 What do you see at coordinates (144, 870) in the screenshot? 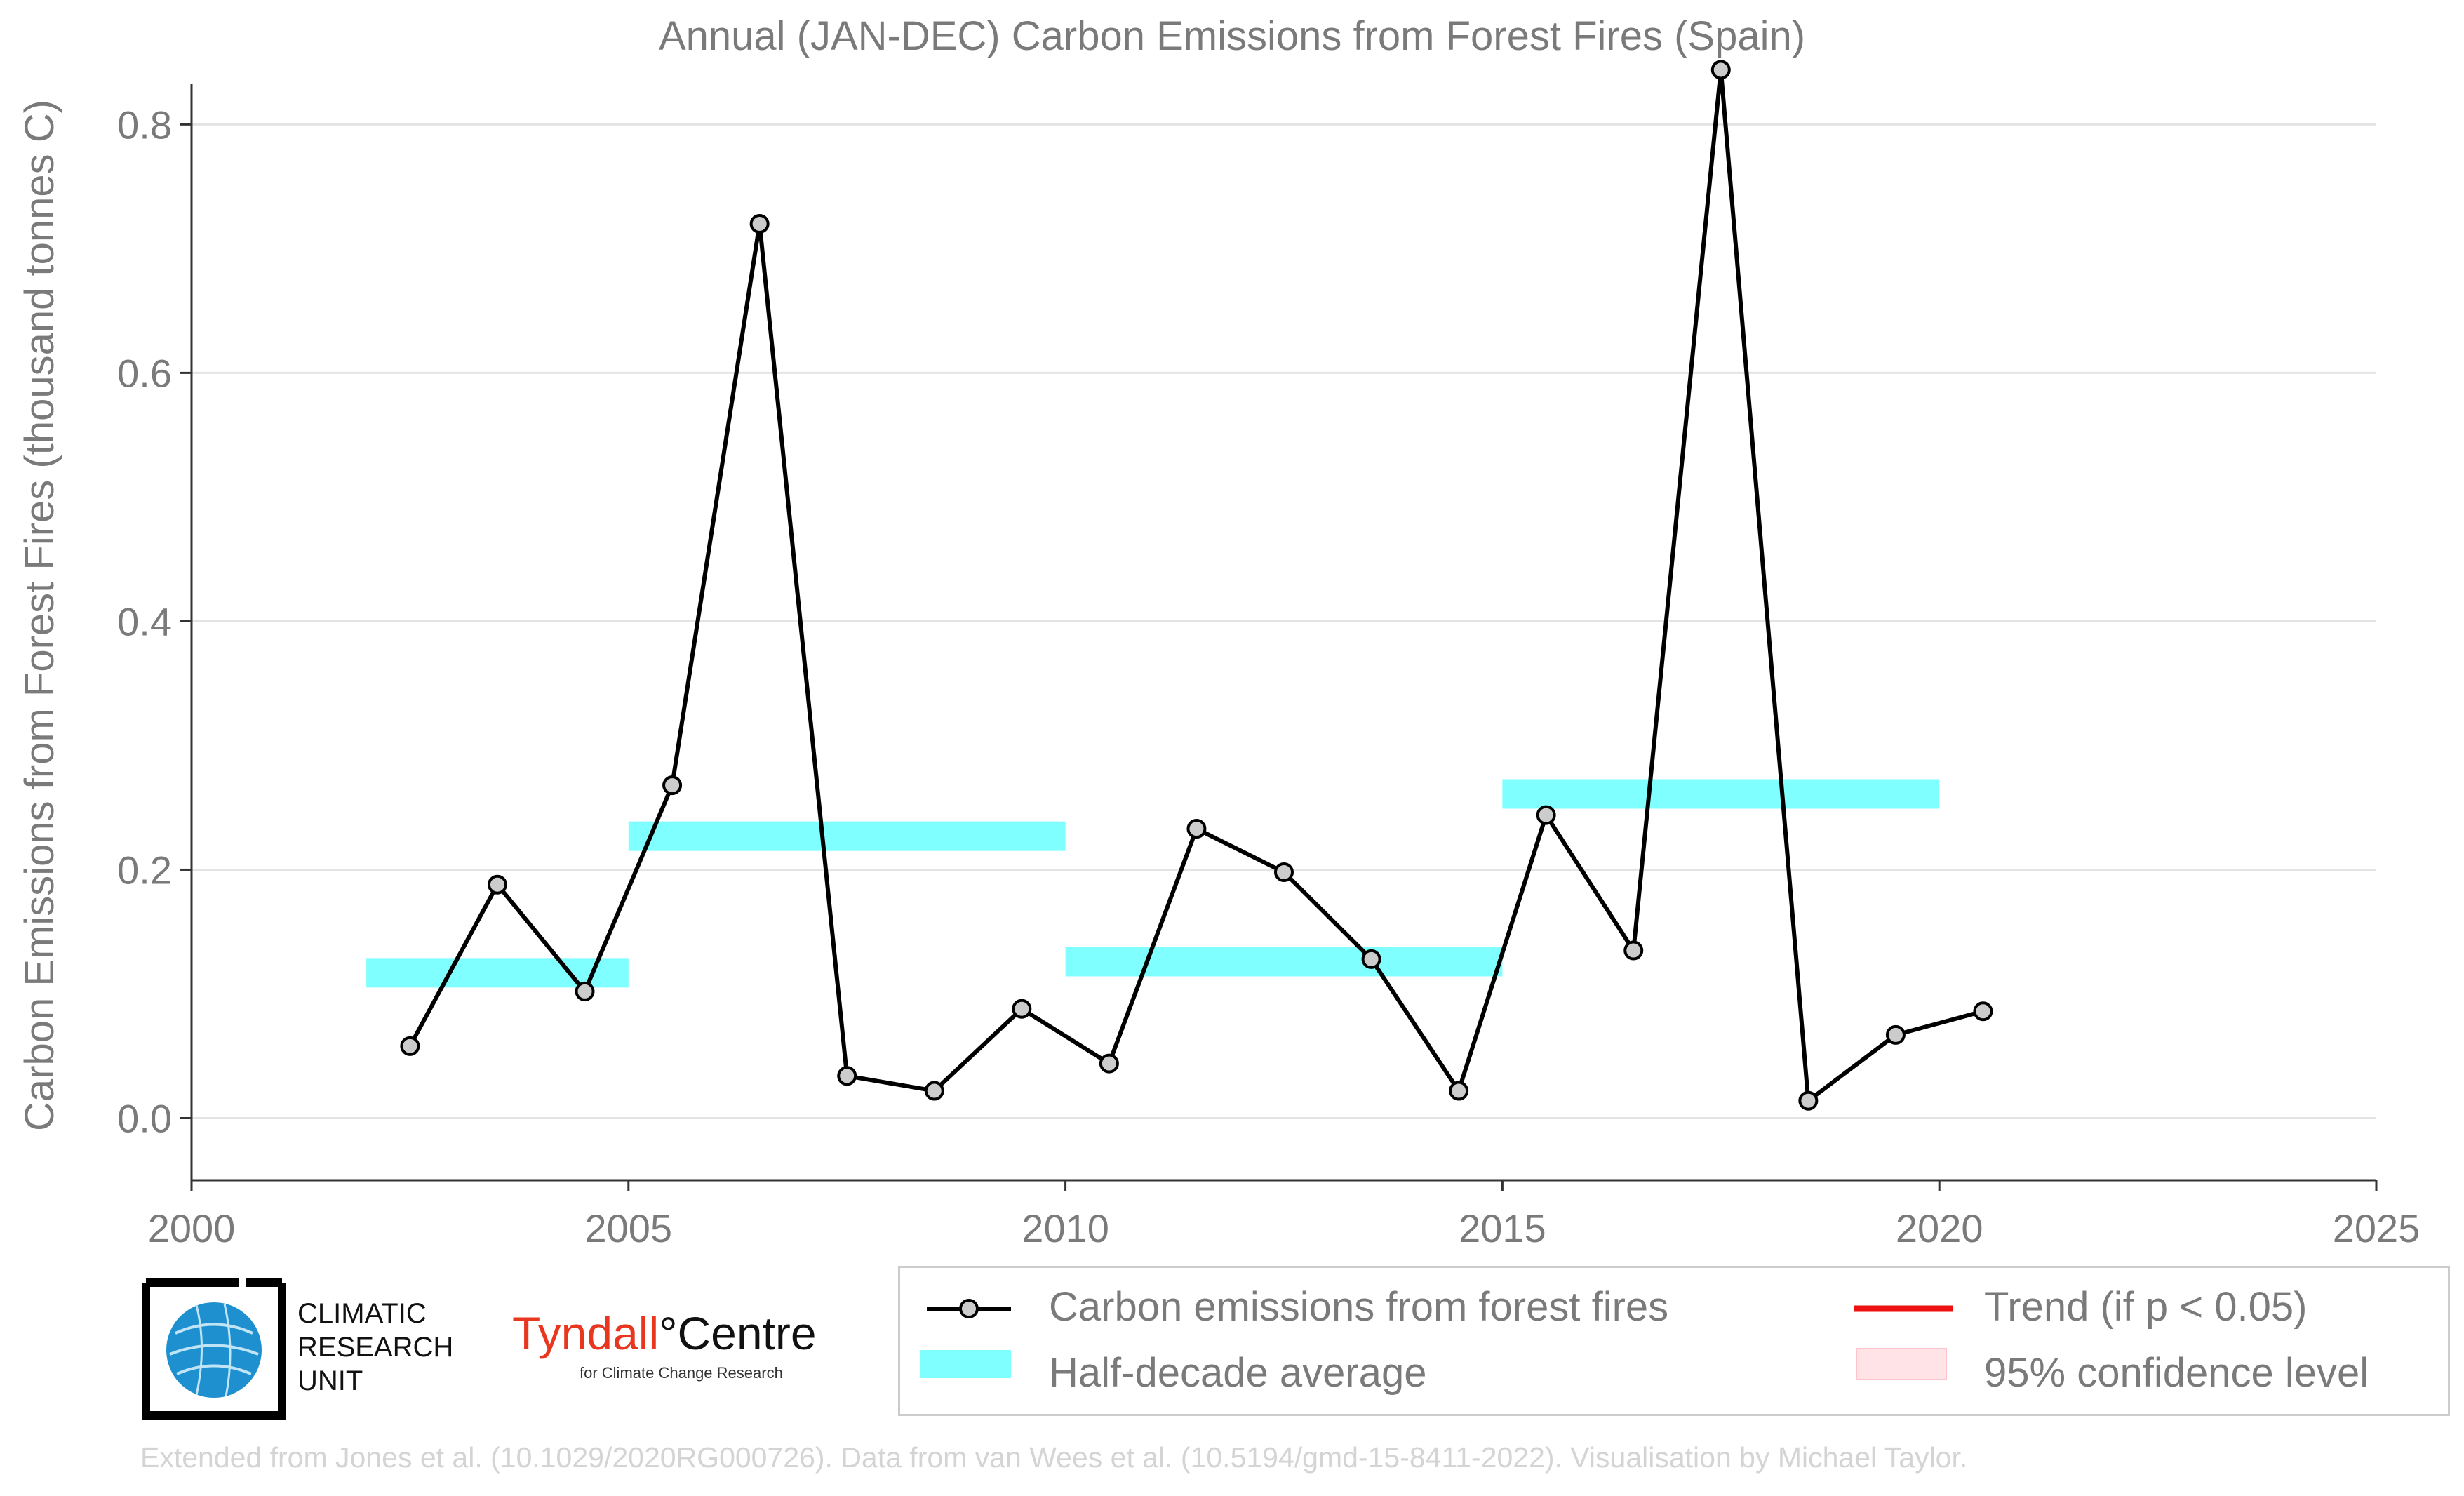
I see `y-tick-label: 0.2` at bounding box center [144, 870].